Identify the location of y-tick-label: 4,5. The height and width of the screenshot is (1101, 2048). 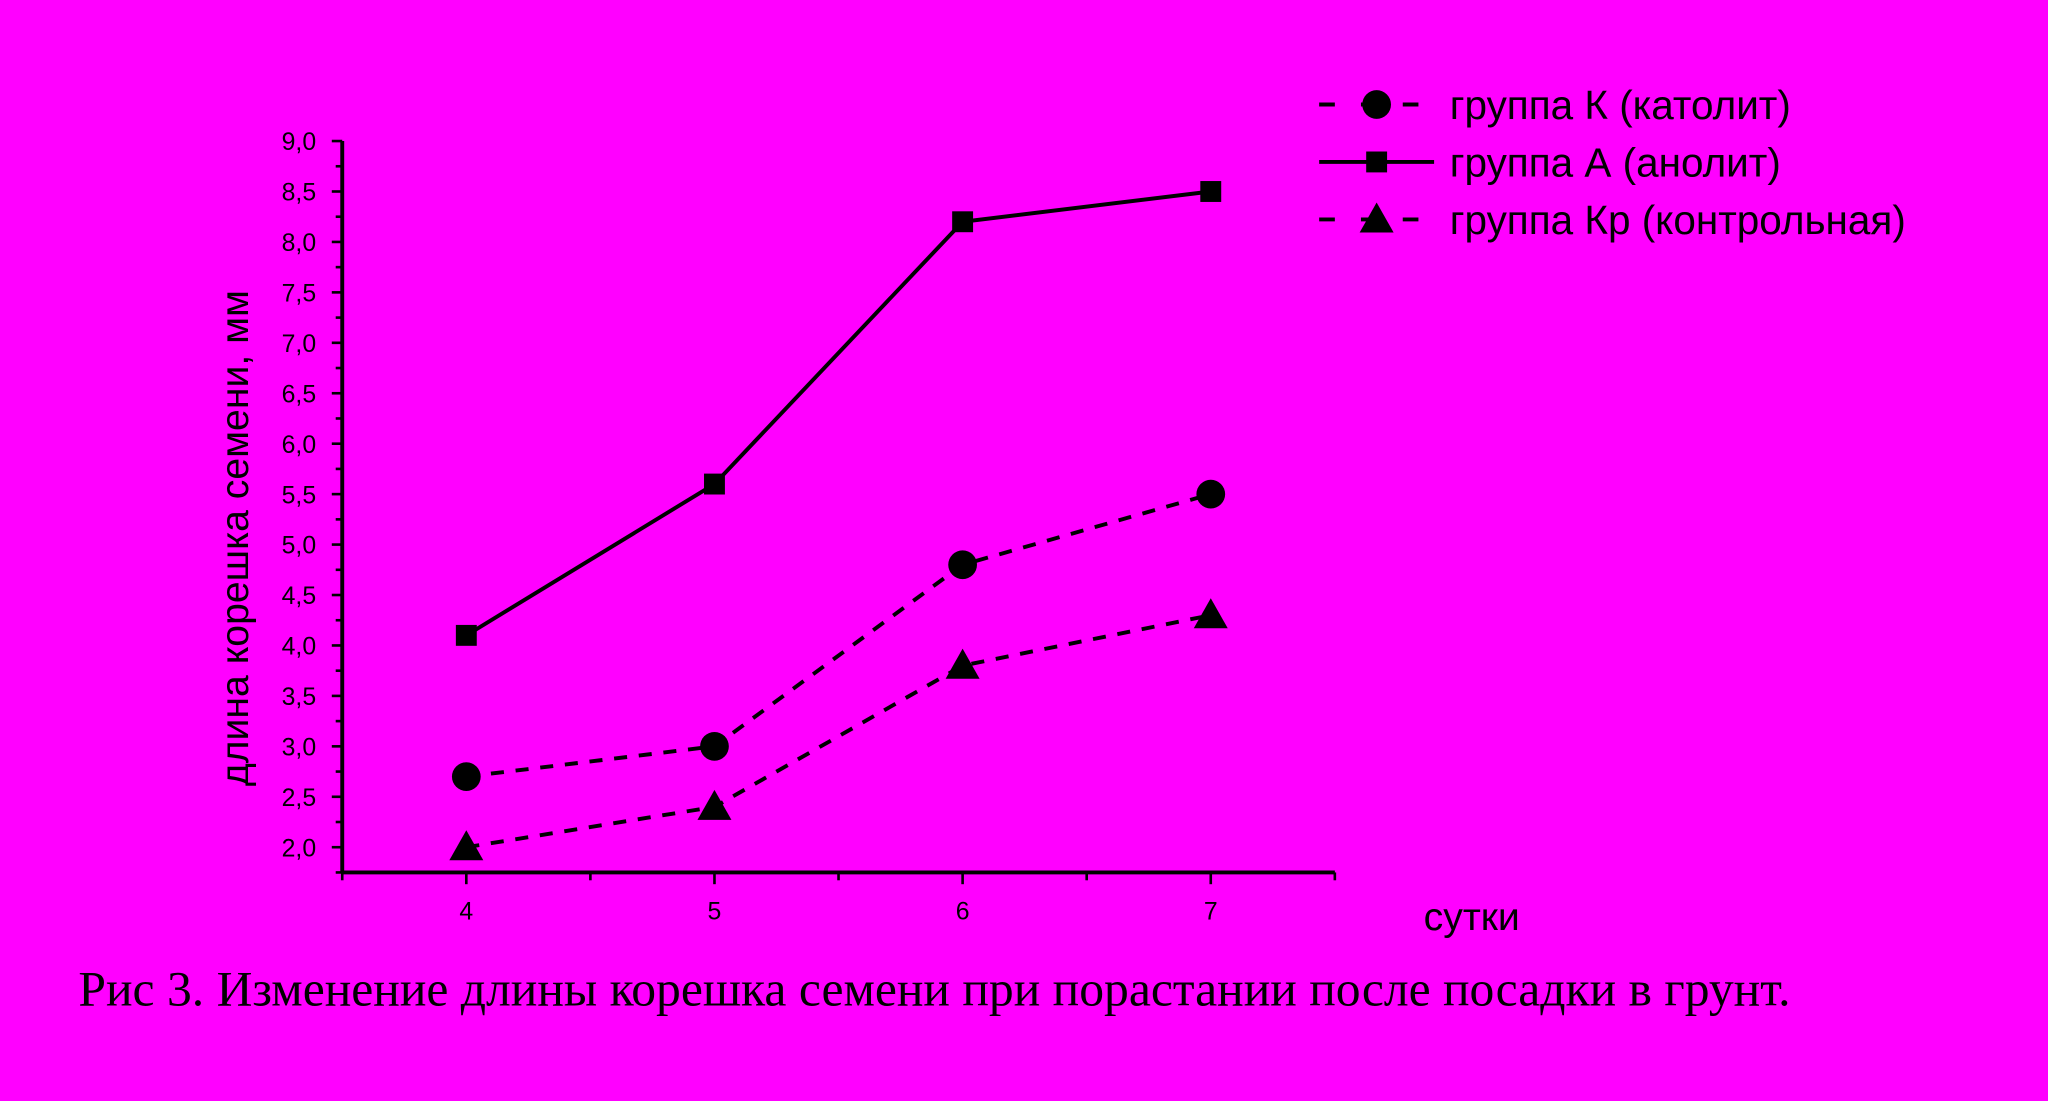
(299, 596).